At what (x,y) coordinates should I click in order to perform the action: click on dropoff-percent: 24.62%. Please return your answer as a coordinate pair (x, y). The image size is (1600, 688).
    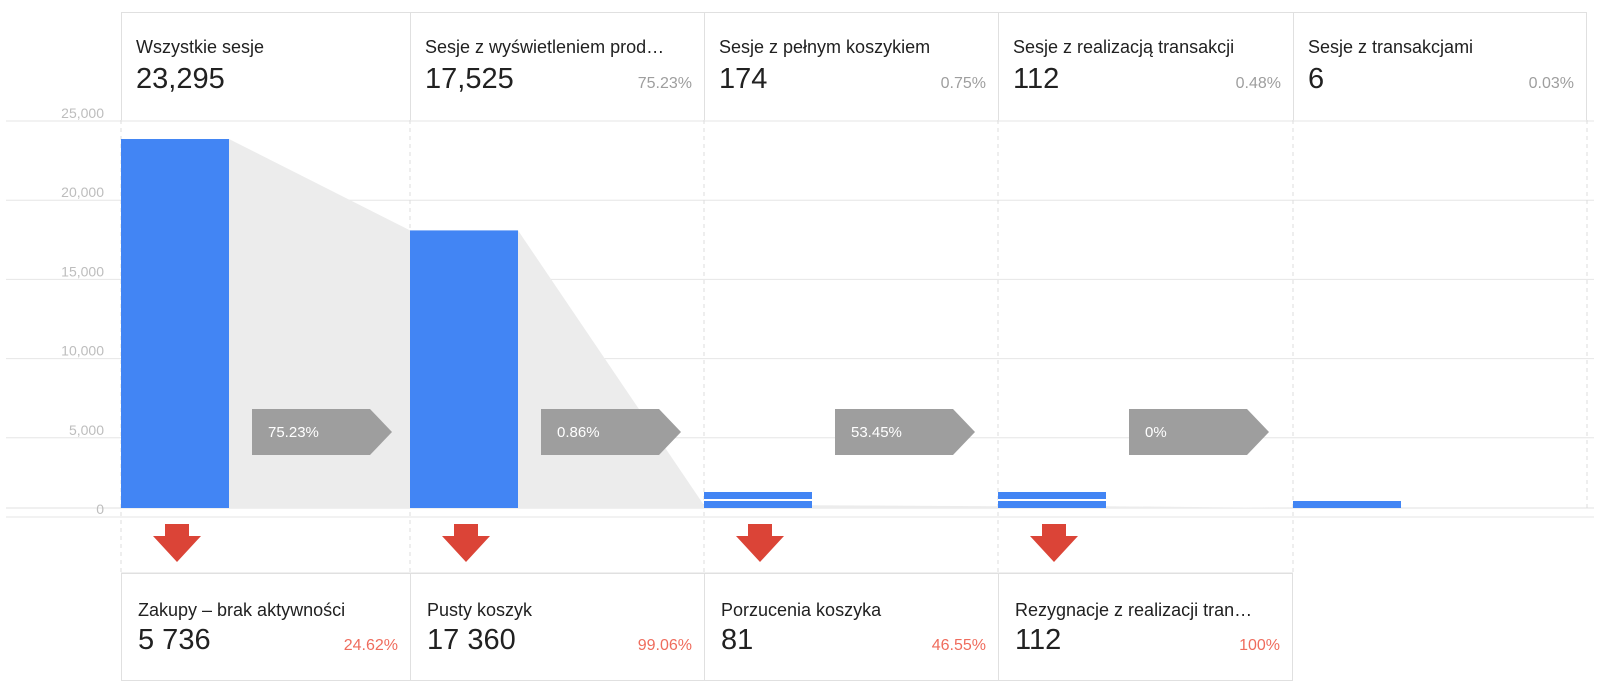
    Looking at the image, I should click on (370, 645).